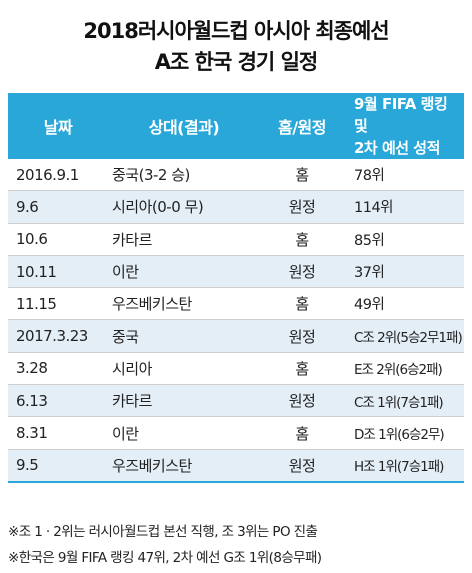  I want to click on cell-opponent: 중국, so click(184, 336).